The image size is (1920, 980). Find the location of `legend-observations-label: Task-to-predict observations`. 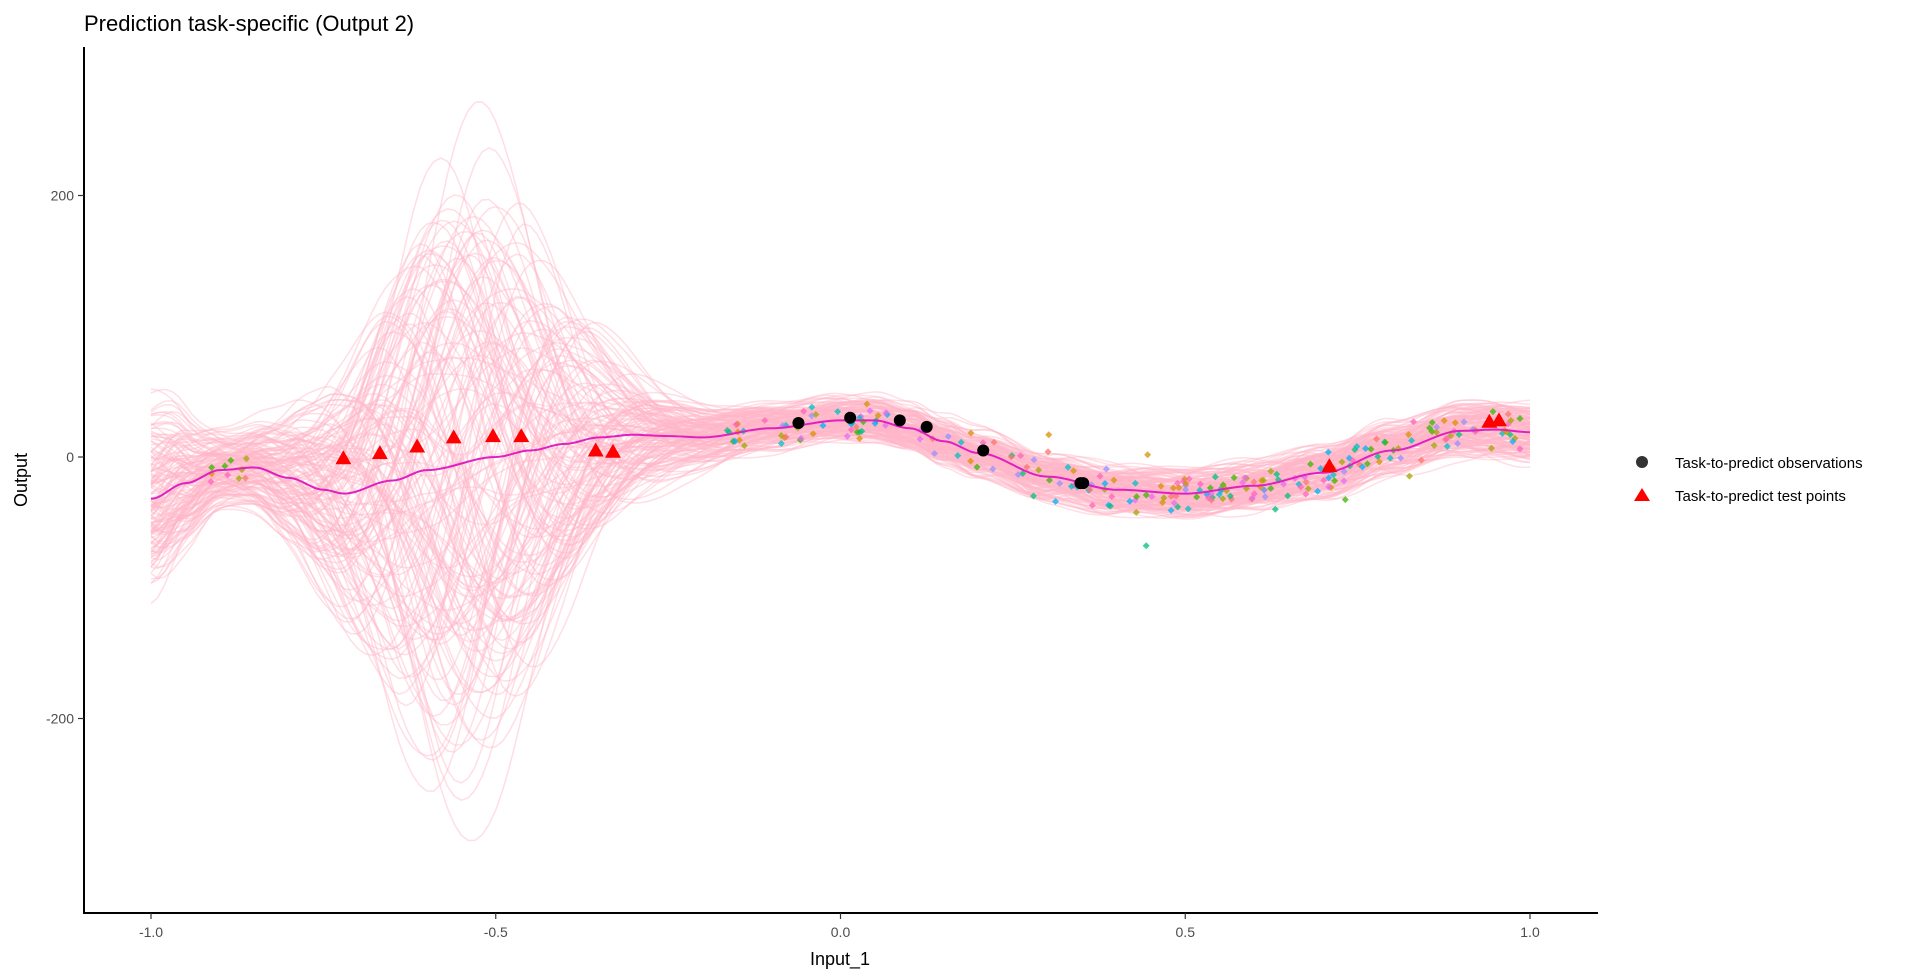

legend-observations-label: Task-to-predict observations is located at coordinates (1769, 463).